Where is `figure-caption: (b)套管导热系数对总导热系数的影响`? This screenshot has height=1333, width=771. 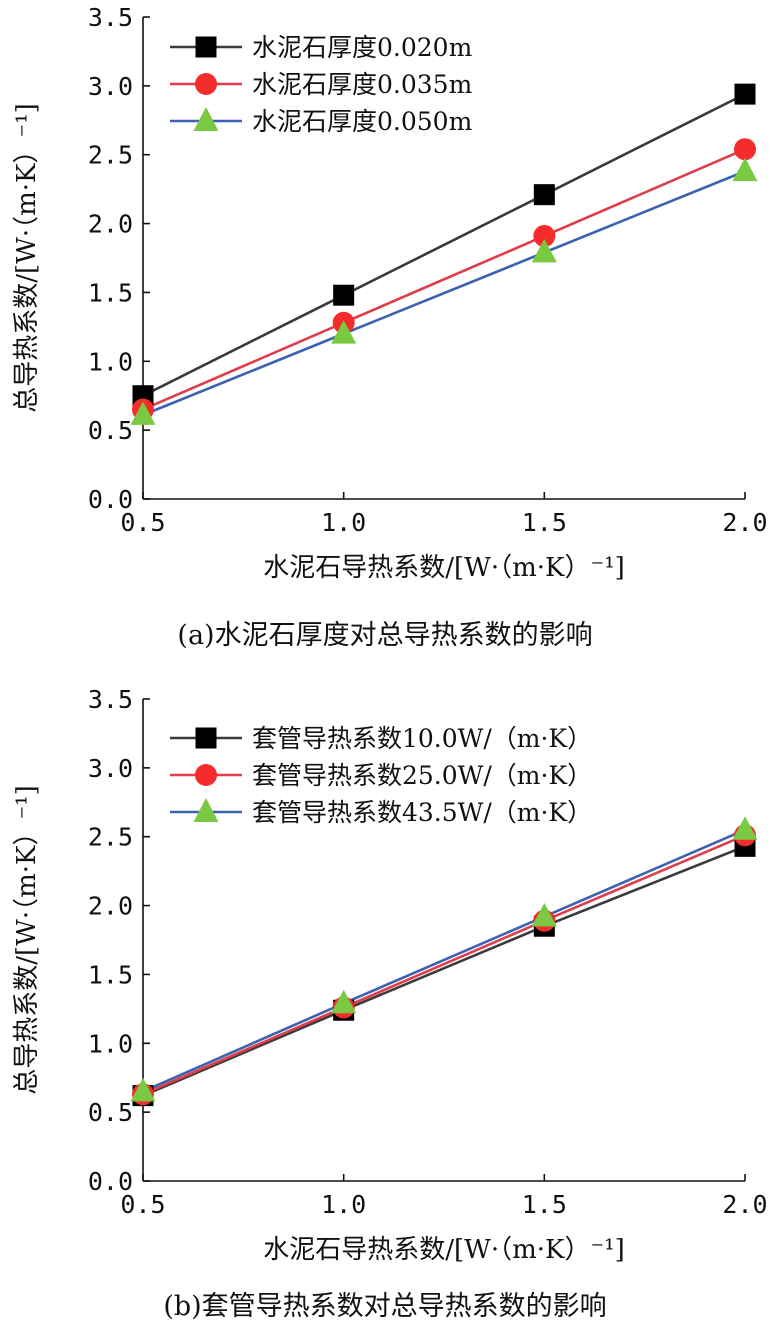 figure-caption: (b)套管导热系数对总导热系数的影响 is located at coordinates (384, 1306).